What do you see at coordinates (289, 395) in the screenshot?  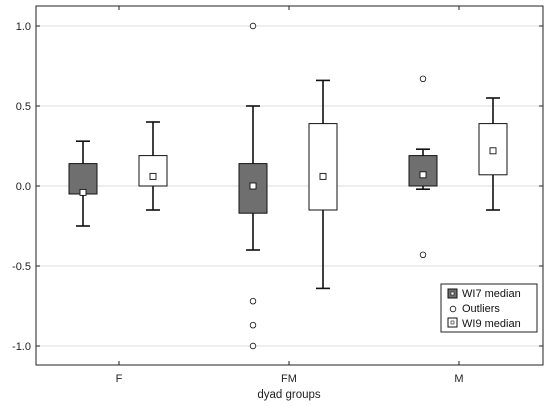 I see `x-axis-title: dyad groups` at bounding box center [289, 395].